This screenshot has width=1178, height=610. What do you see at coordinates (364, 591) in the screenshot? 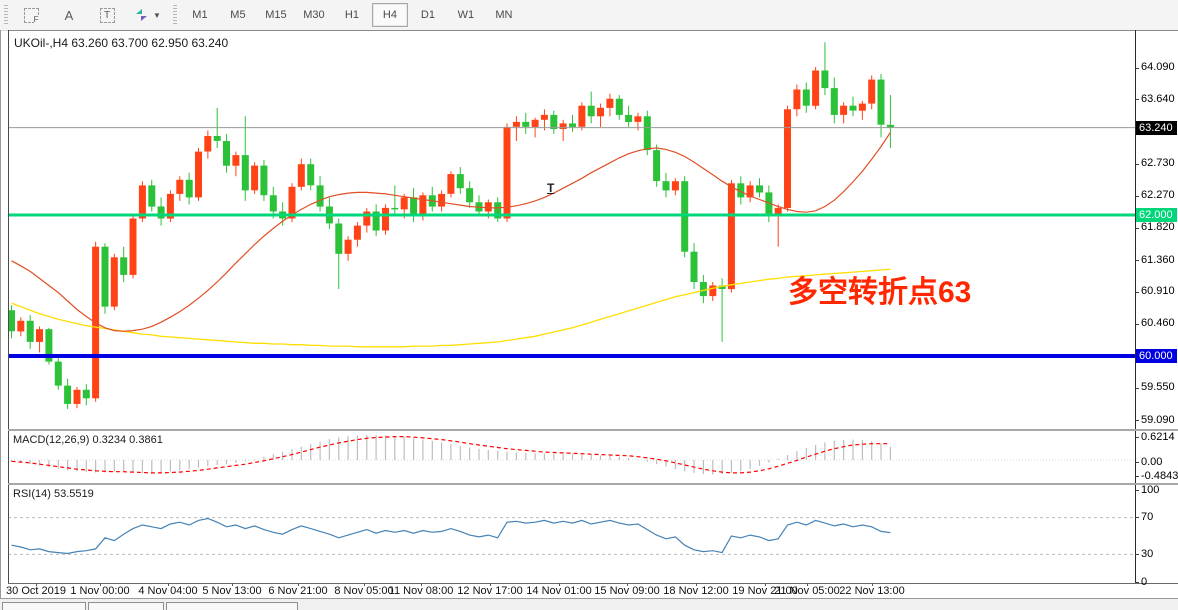
I see `time-label: 8 Nov 05:00` at bounding box center [364, 591].